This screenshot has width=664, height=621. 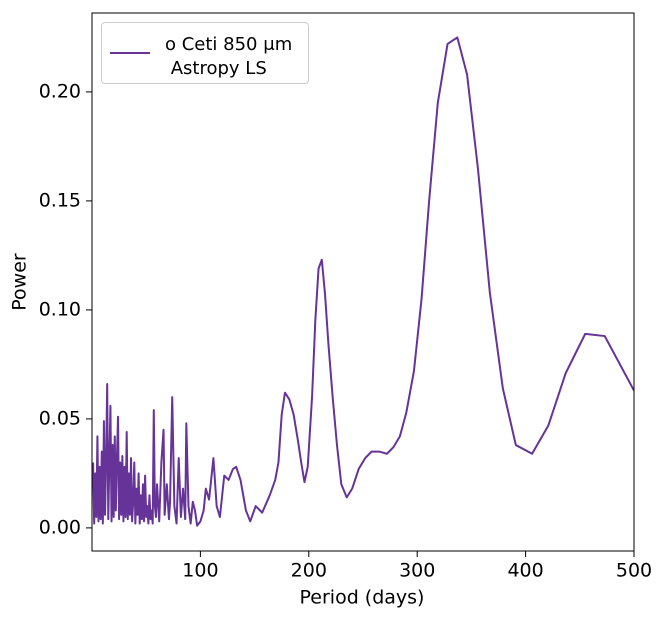 What do you see at coordinates (60, 309) in the screenshot?
I see `y-tick-label: 0.10` at bounding box center [60, 309].